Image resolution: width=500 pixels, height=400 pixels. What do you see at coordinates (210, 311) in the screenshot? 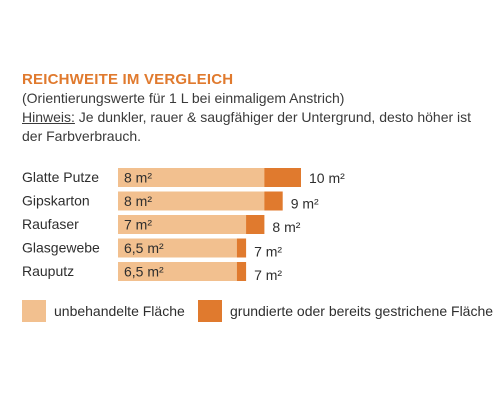
I see `legend-swatch-primed` at bounding box center [210, 311].